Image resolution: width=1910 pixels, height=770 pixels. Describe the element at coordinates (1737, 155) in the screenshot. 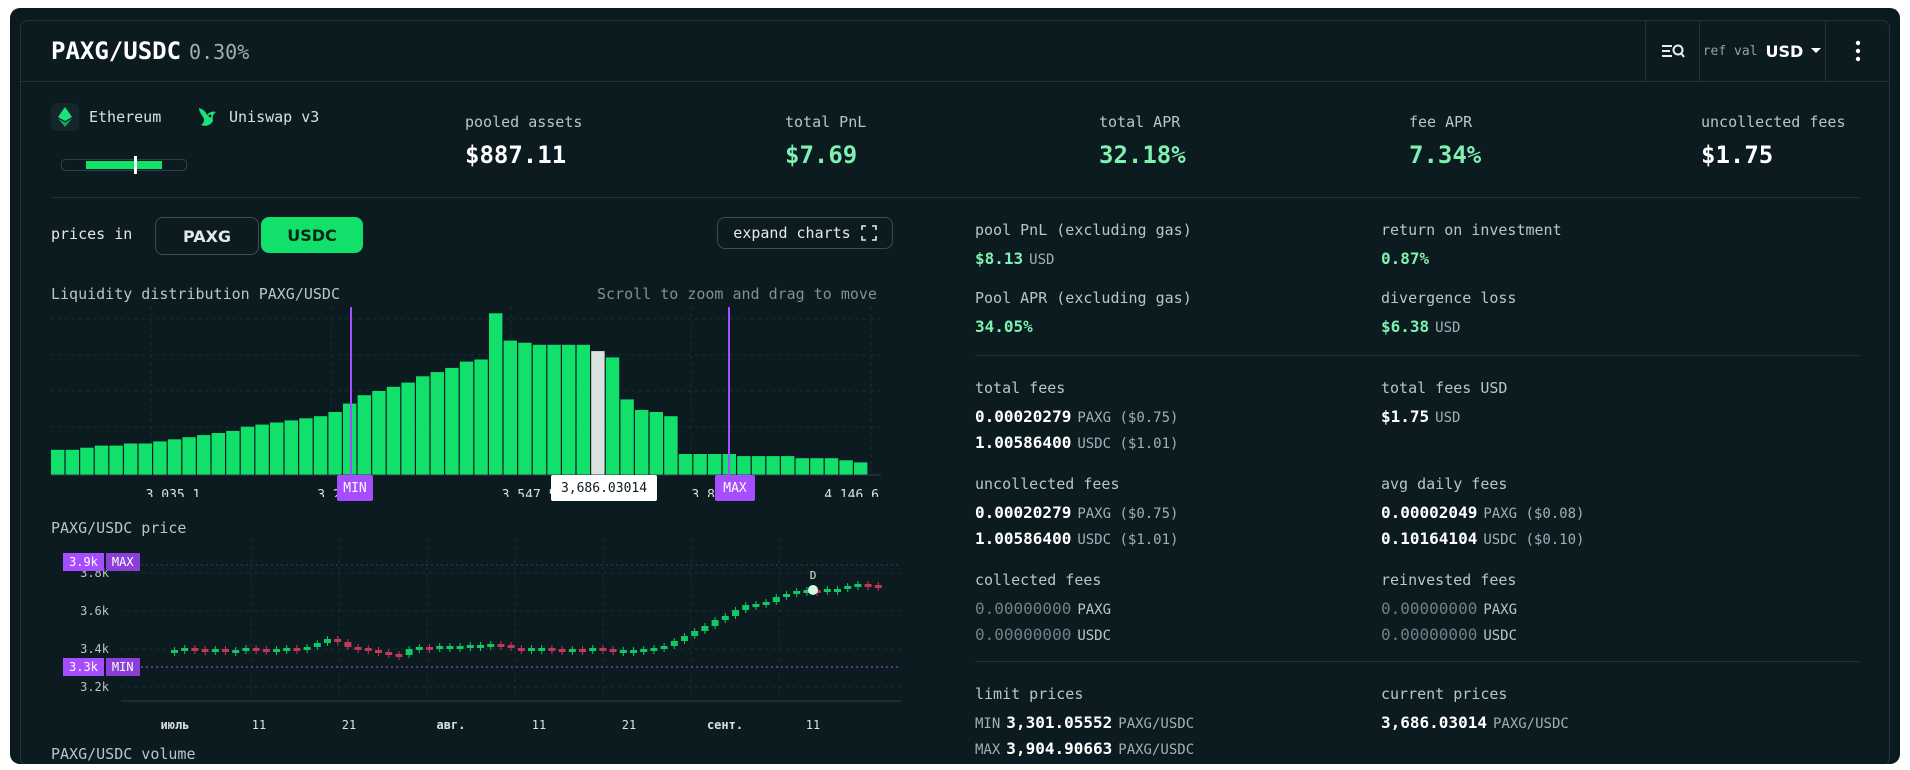

I see `stat-value: $1.75` at that location.